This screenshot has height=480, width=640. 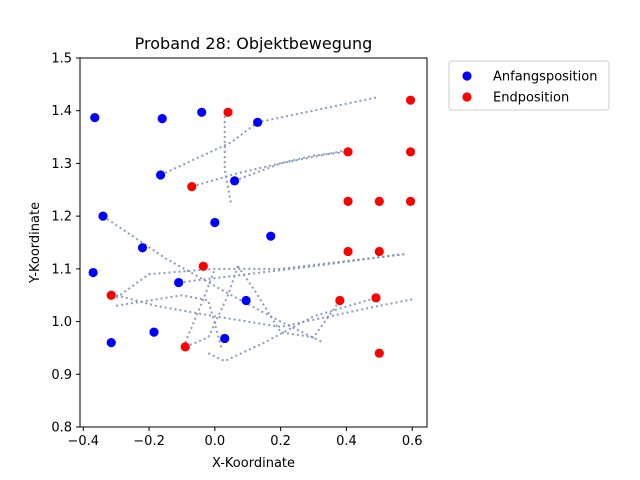 I want to click on legend-box, so click(x=529, y=85).